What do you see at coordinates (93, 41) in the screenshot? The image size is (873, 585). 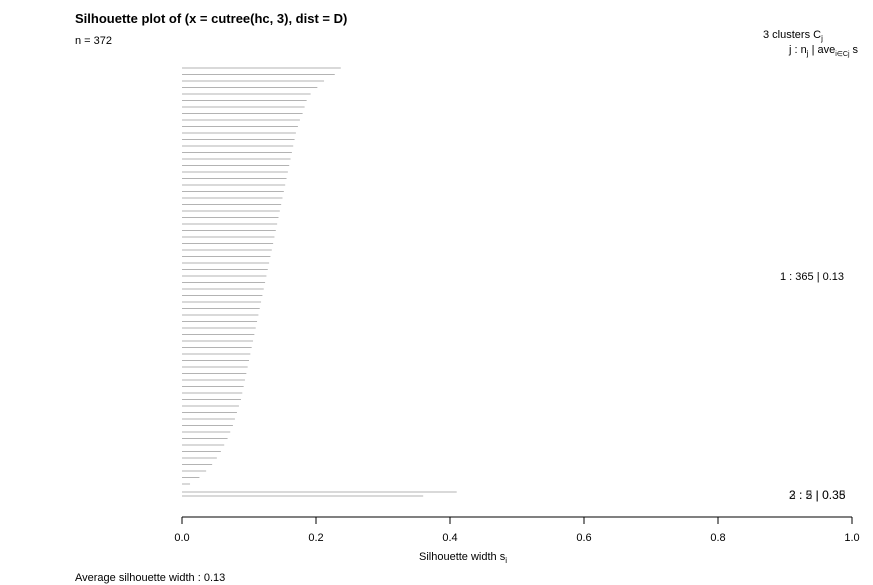 I see `chart-subtitle: n = 372` at bounding box center [93, 41].